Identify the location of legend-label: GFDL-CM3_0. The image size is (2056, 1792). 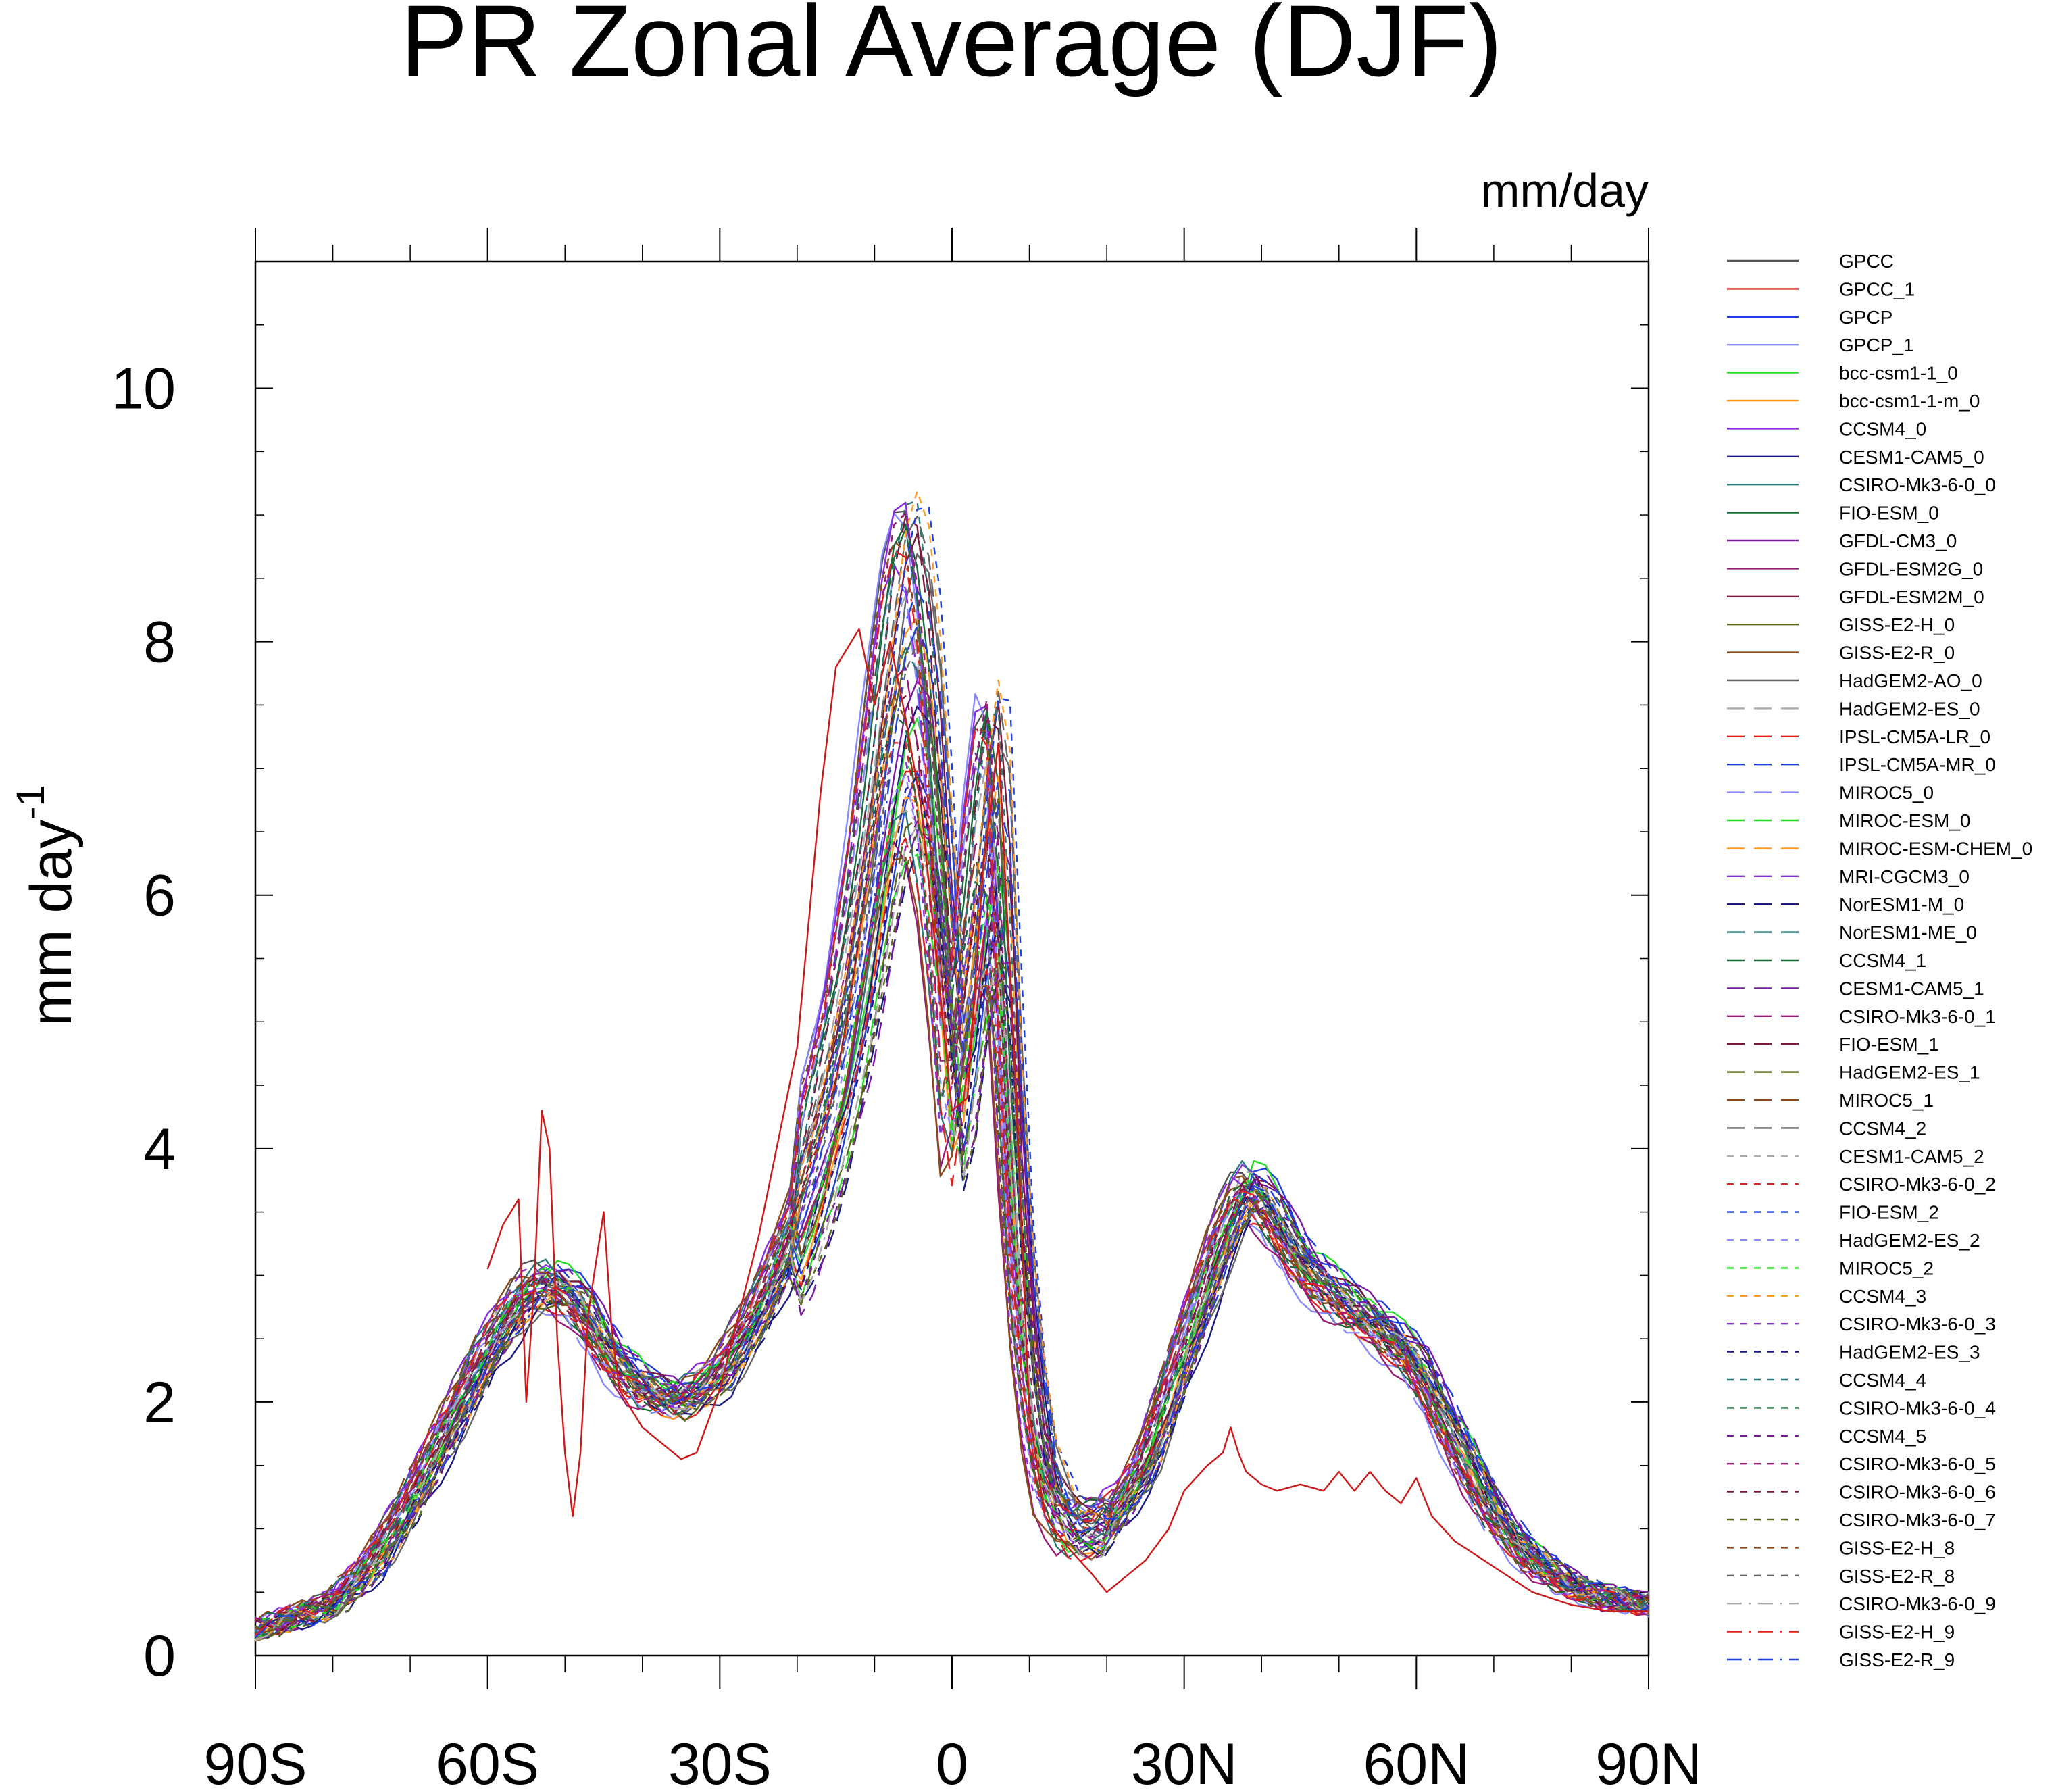
(1898, 540).